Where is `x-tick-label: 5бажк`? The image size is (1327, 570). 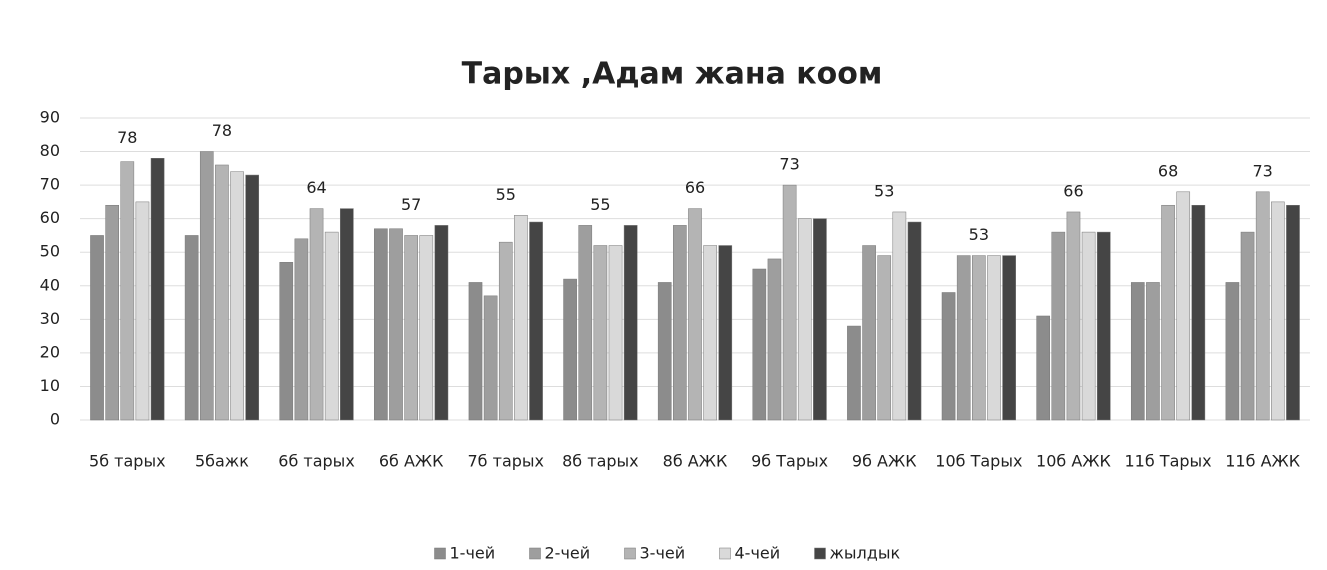
x-tick-label: 5бажк is located at coordinates (222, 461).